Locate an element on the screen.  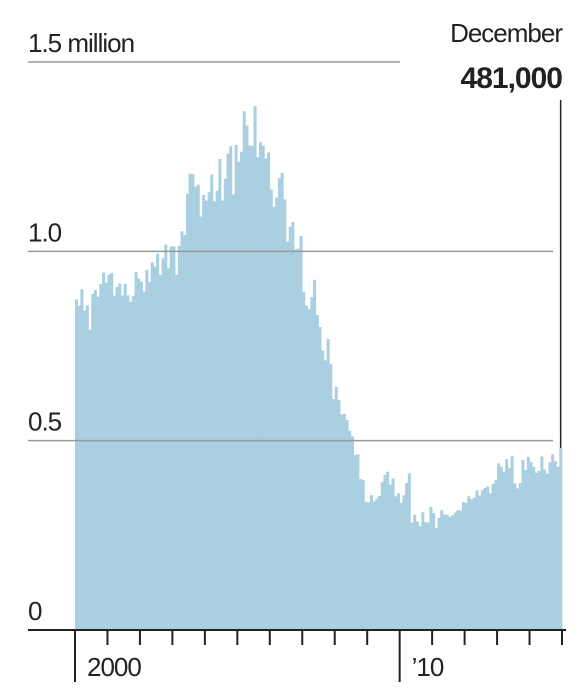
y-tick-label: 1.0 is located at coordinates (45, 232).